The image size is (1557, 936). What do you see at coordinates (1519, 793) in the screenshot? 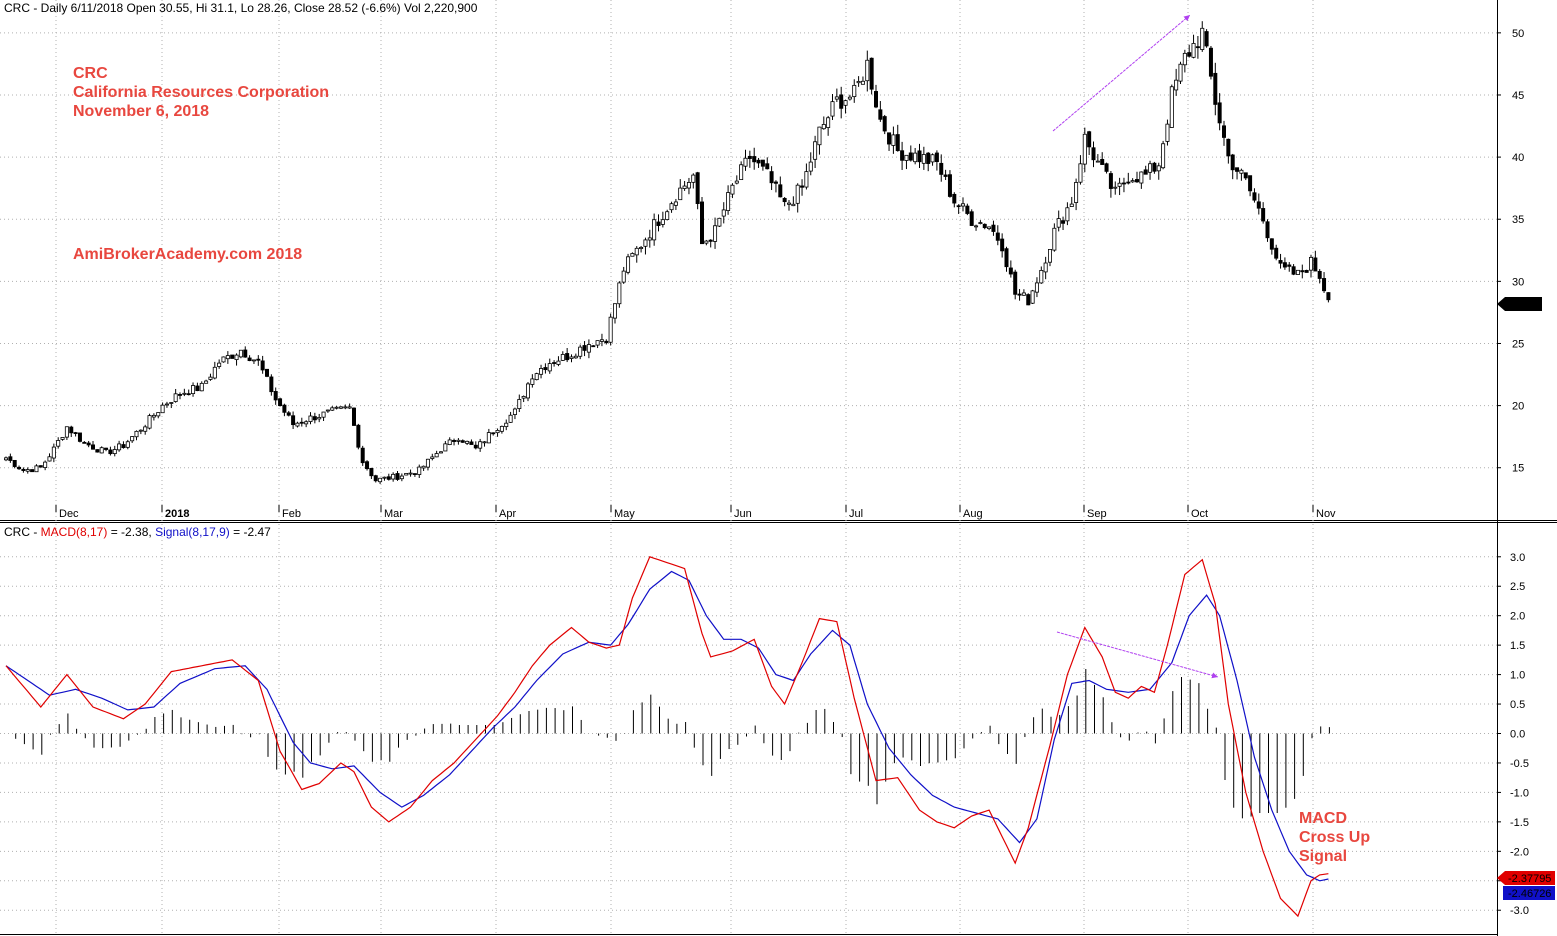
I see `macd-tick-label: -1.0` at bounding box center [1519, 793].